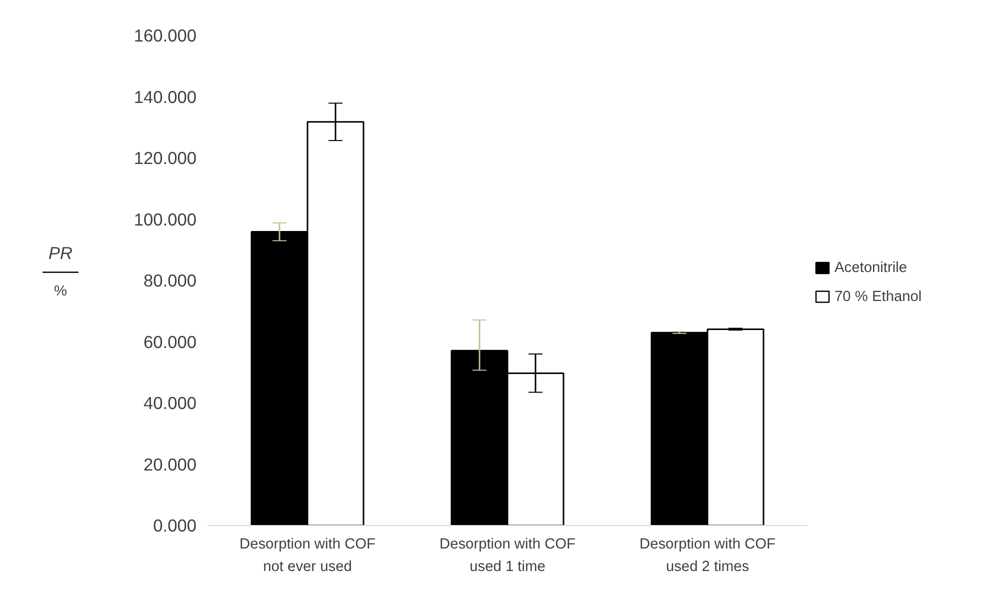 The width and height of the screenshot is (989, 615). What do you see at coordinates (507, 555) in the screenshot?
I see `x-tick-label: Desorption with COF used 1 time` at bounding box center [507, 555].